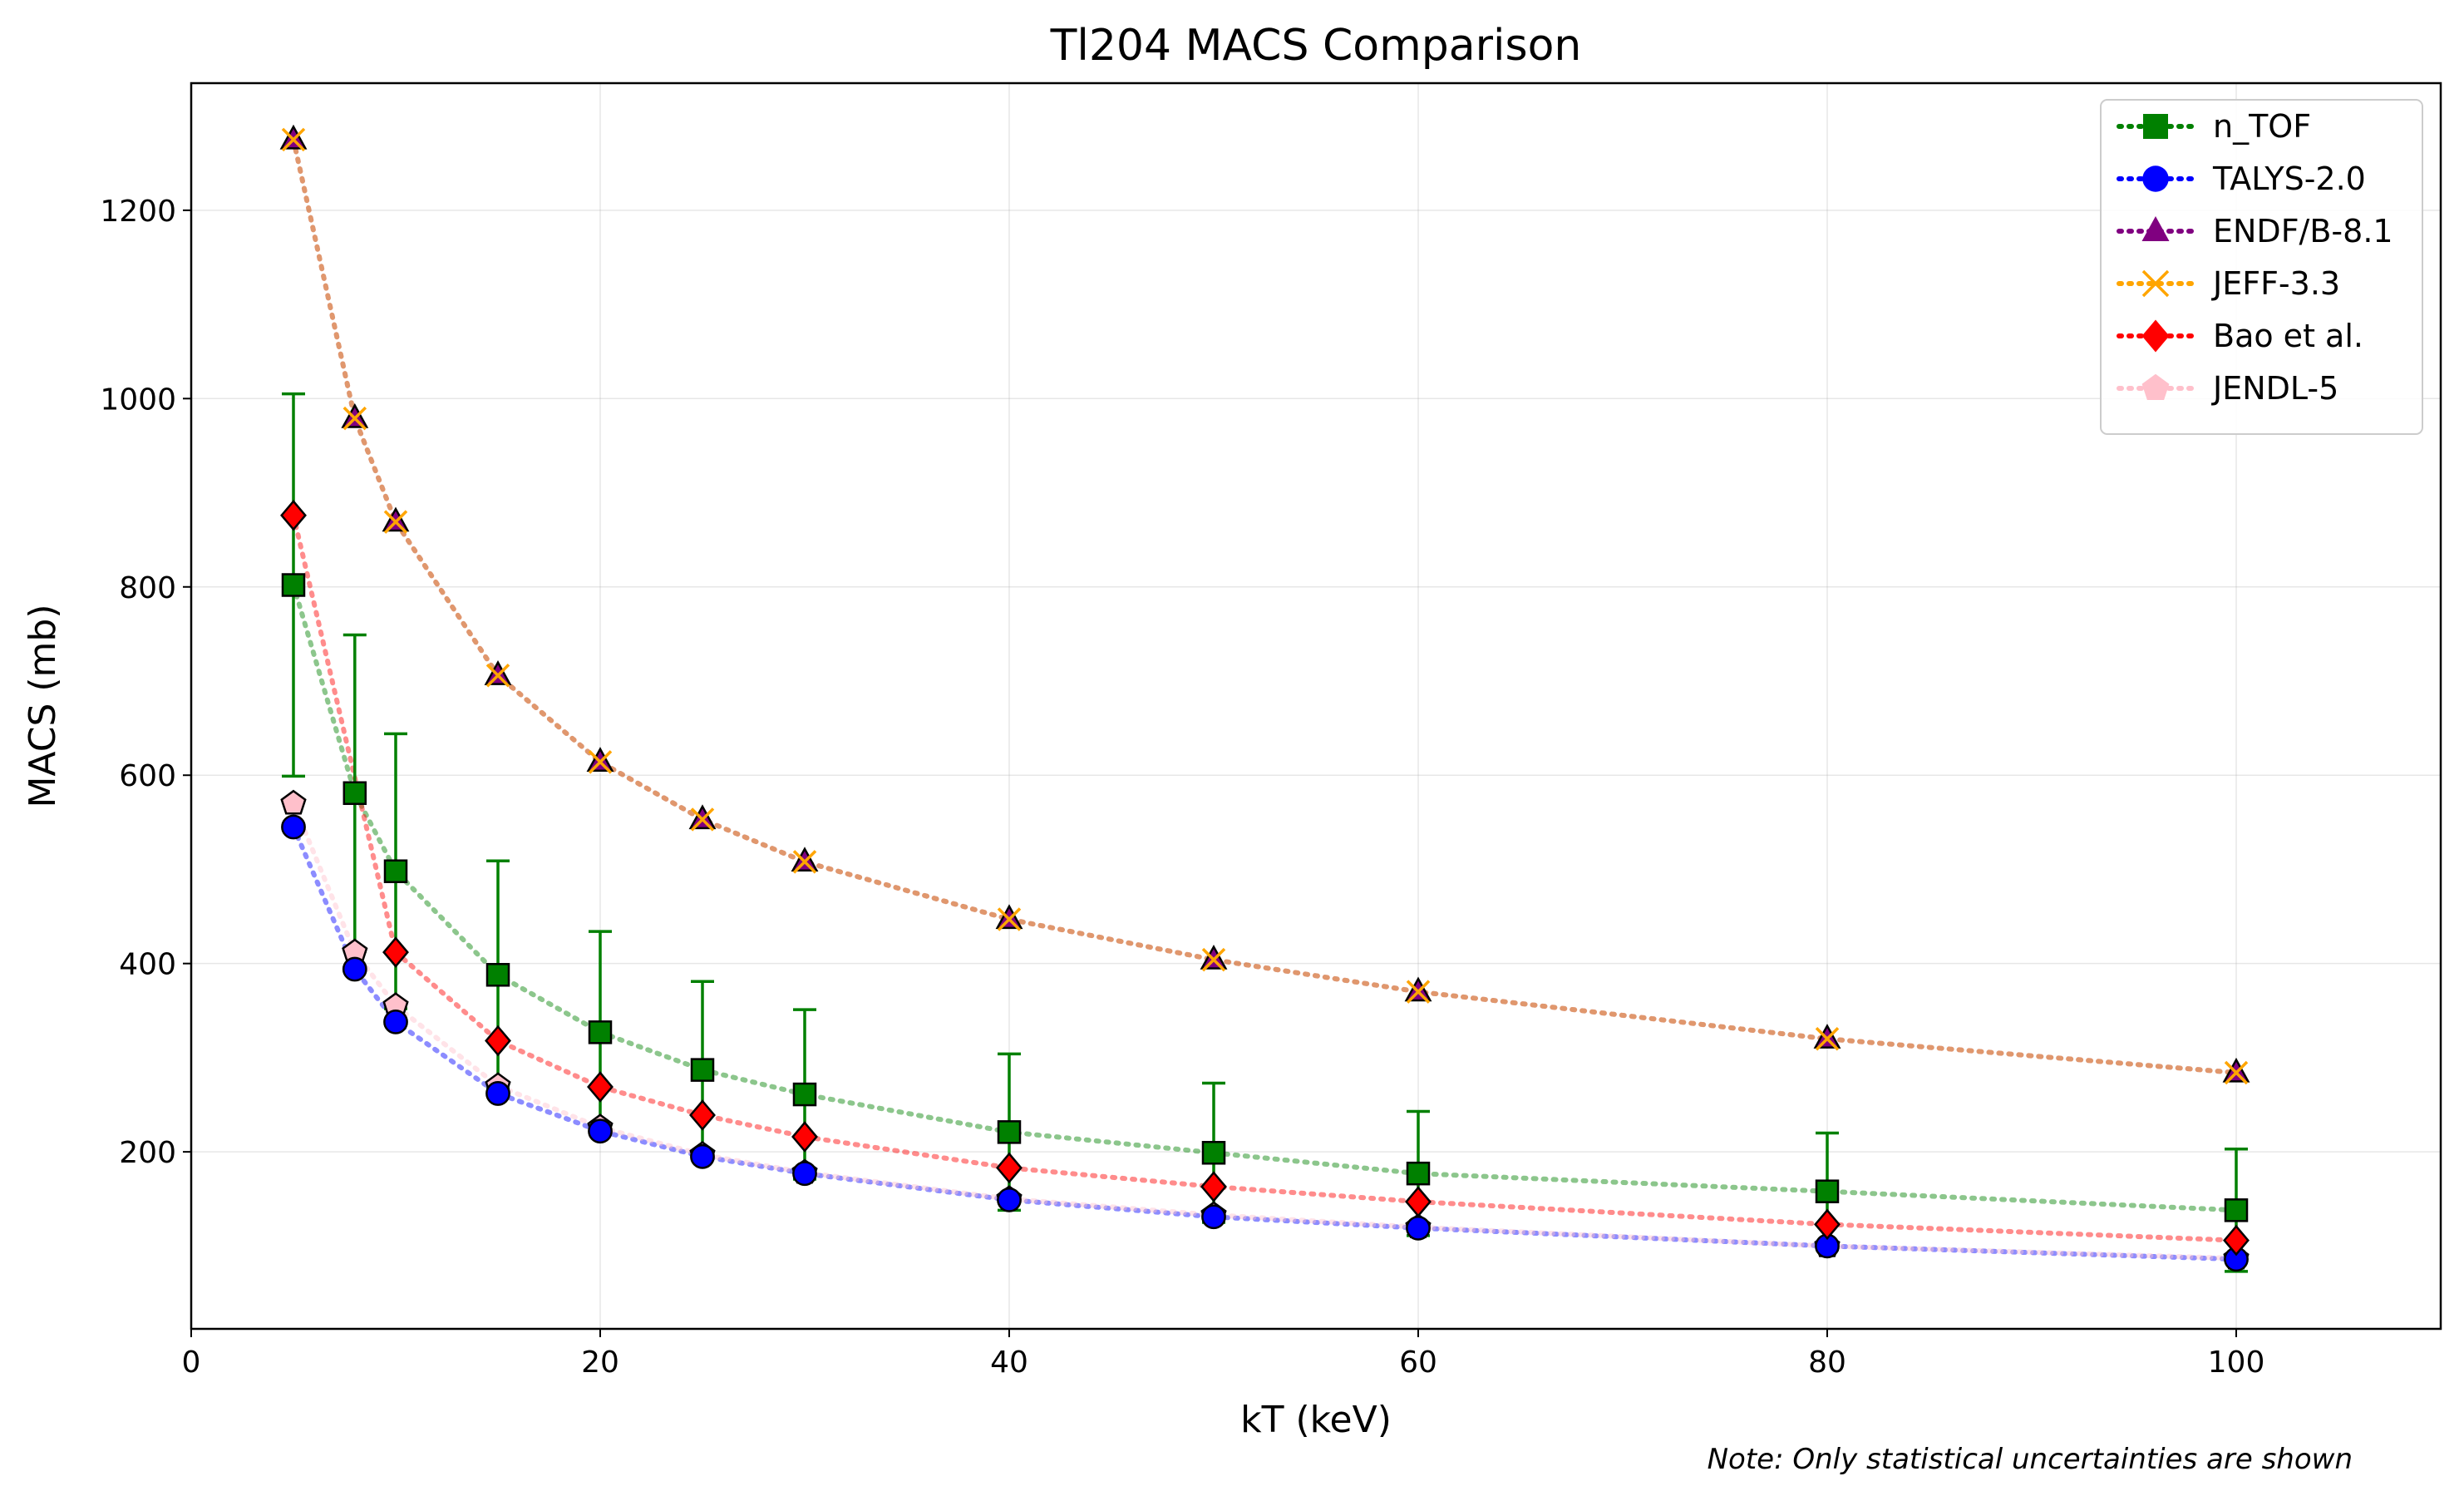 This screenshot has height=1501, width=2464. I want to click on x-tick-label: 40, so click(1009, 1362).